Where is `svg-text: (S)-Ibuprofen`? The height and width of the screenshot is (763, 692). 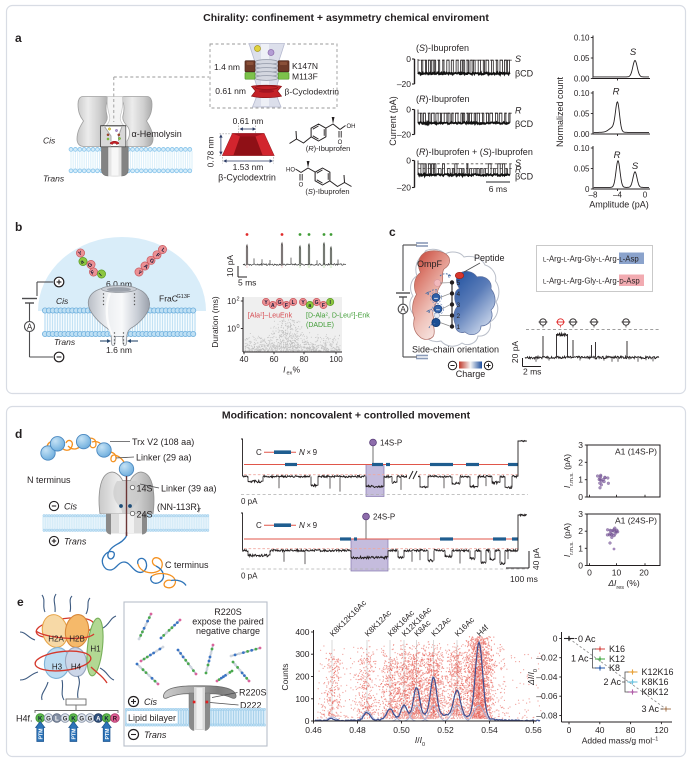 svg-text: (S)-Ibuprofen is located at coordinates (327, 191).